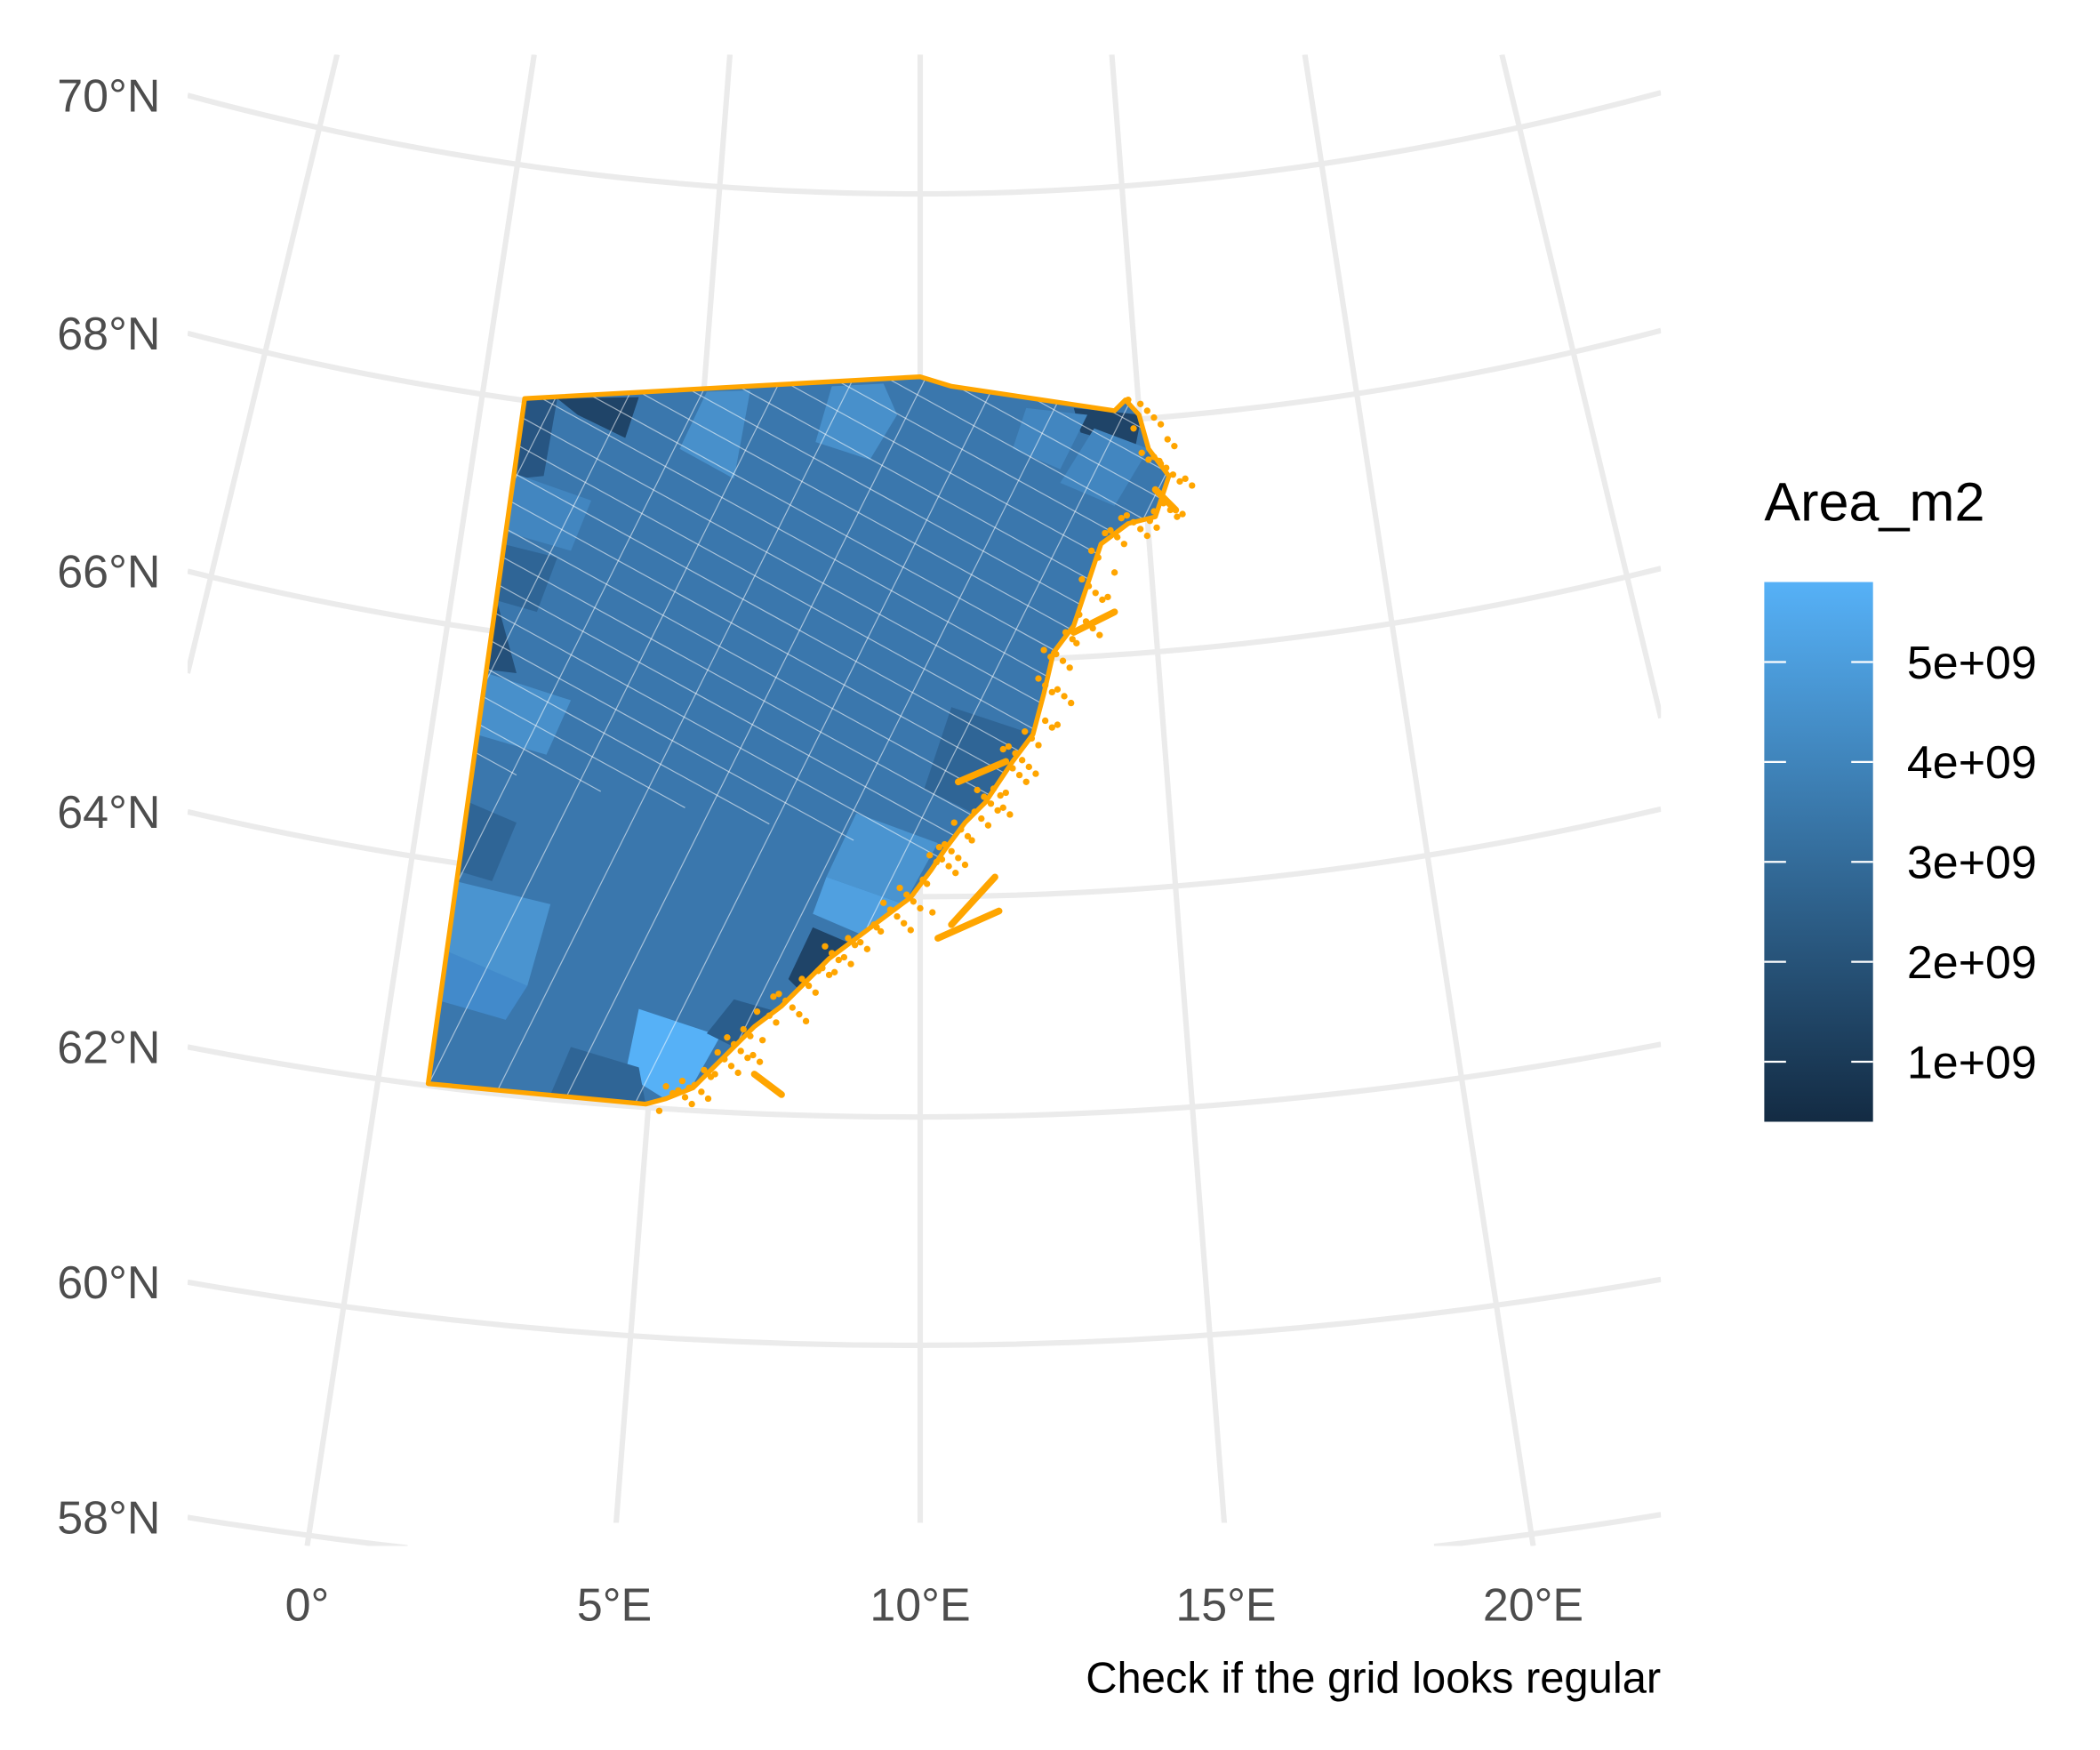 This screenshot has width=2100, height=1750. What do you see at coordinates (1819, 852) in the screenshot?
I see `colorbar` at bounding box center [1819, 852].